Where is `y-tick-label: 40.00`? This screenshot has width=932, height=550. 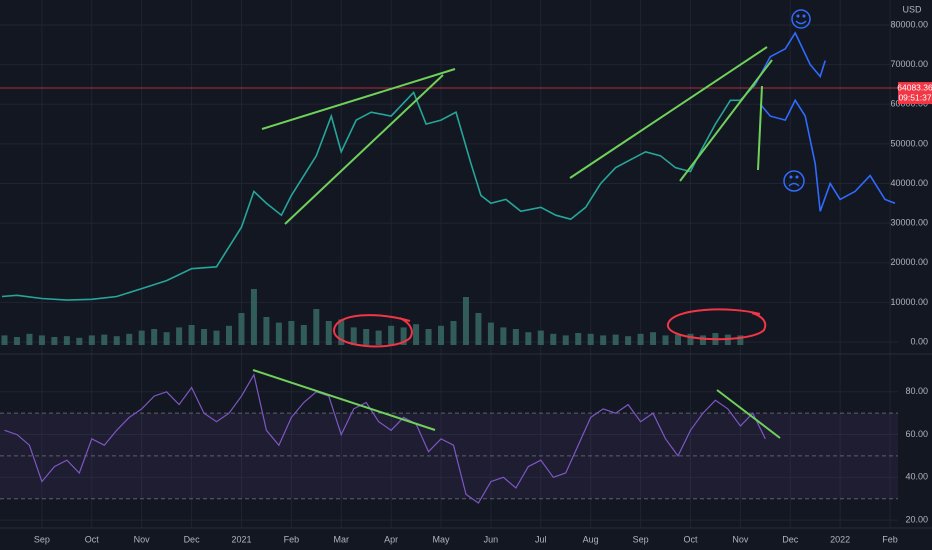 y-tick-label: 40.00 is located at coordinates (916, 477).